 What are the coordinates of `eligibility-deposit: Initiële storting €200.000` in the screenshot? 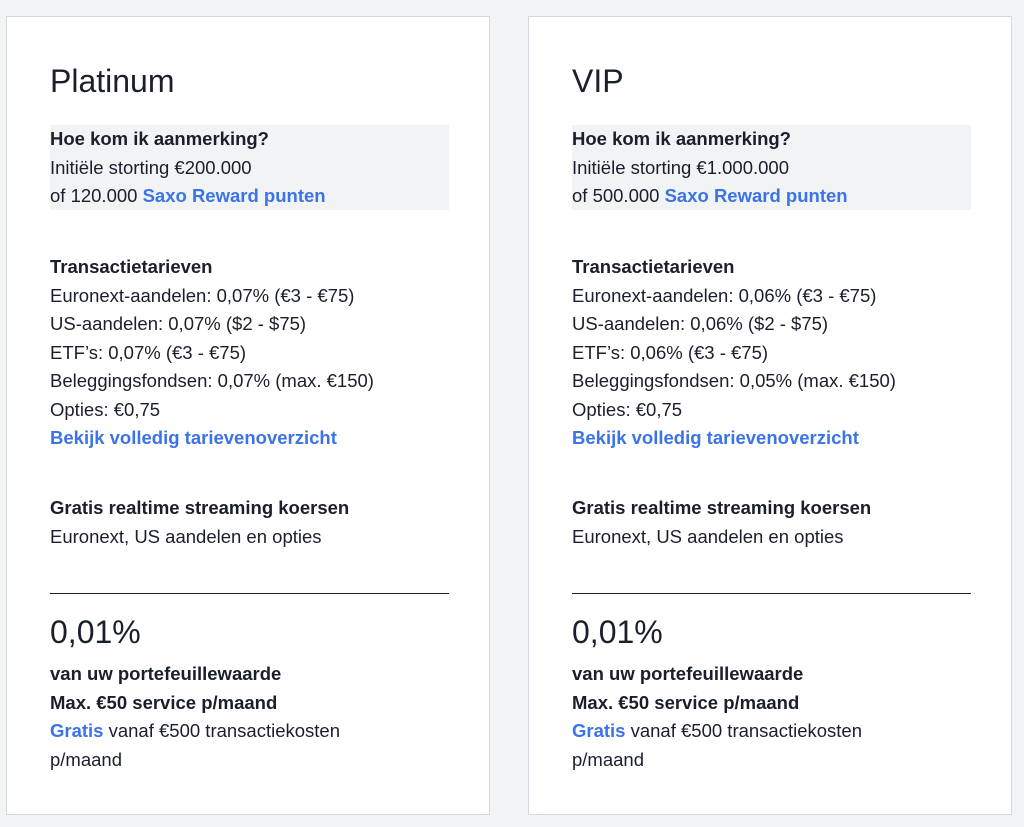 It's located at (151, 167).